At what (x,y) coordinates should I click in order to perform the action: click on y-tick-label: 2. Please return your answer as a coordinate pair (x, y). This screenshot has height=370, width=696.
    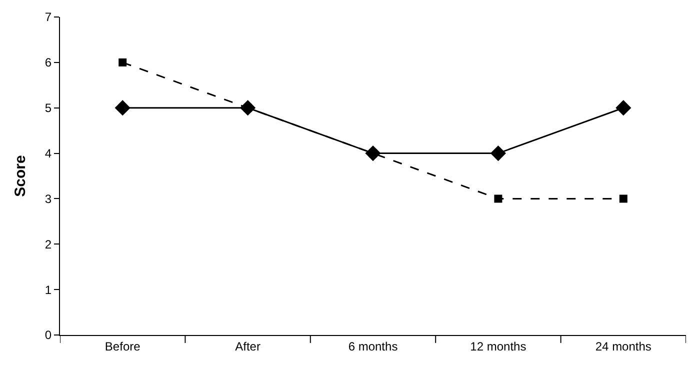
    Looking at the image, I should click on (48, 244).